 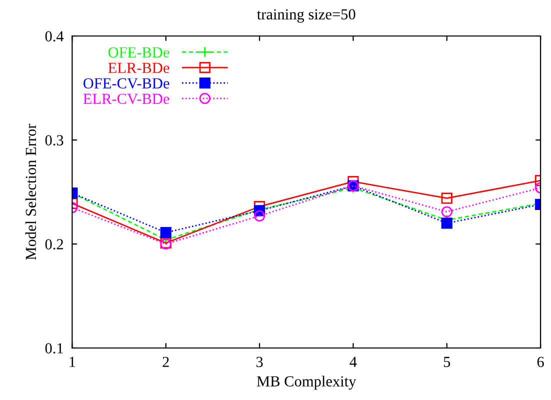 What do you see at coordinates (127, 83) in the screenshot?
I see `legend-label: OFE-CV-BDe` at bounding box center [127, 83].